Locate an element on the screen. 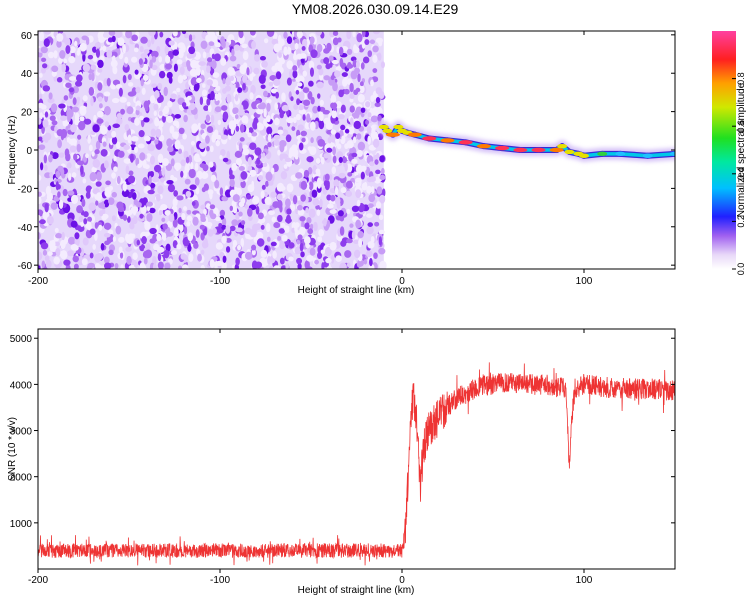 The width and height of the screenshot is (750, 600). x-tick-label: 100 is located at coordinates (584, 580).